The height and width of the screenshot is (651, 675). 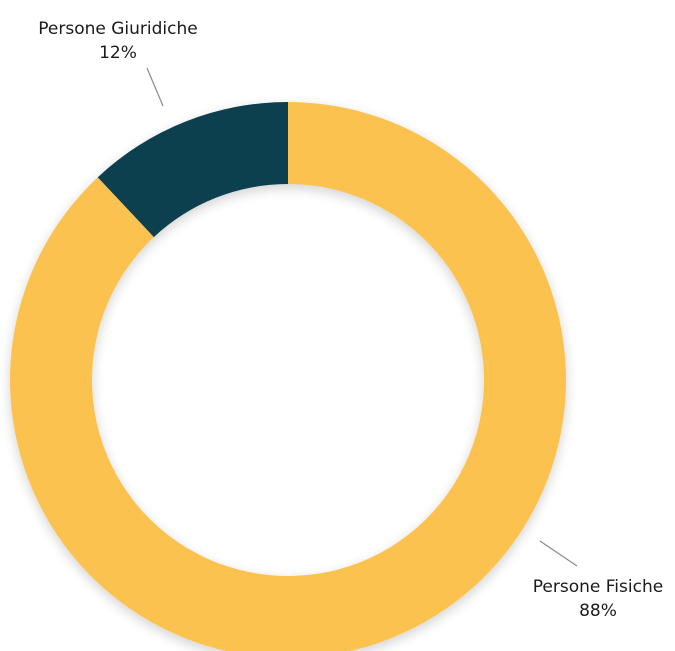 What do you see at coordinates (118, 53) in the screenshot?
I see `slice-value-label: 12%` at bounding box center [118, 53].